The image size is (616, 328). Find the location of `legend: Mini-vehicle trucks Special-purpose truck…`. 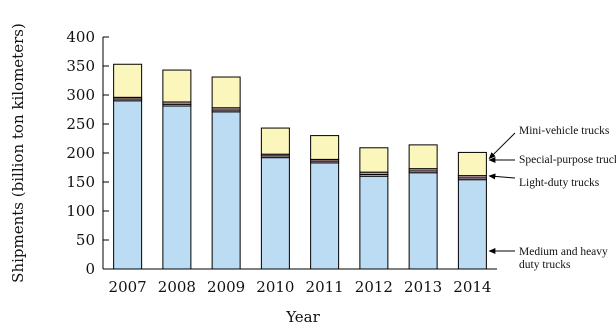

legend: Mini-vehicle trucks Special-purpose truck… is located at coordinates (552, 198).